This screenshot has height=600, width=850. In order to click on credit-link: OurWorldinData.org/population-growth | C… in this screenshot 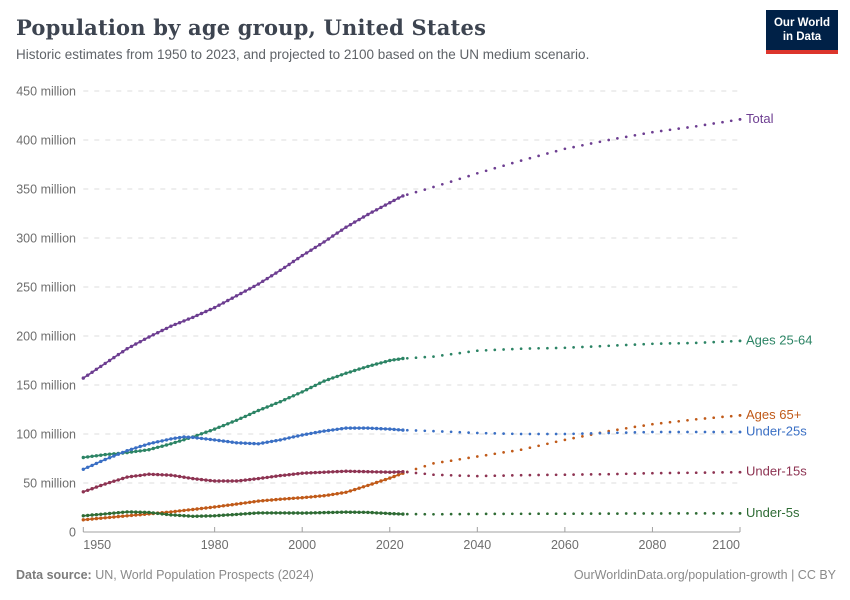, I will do `click(704, 575)`.